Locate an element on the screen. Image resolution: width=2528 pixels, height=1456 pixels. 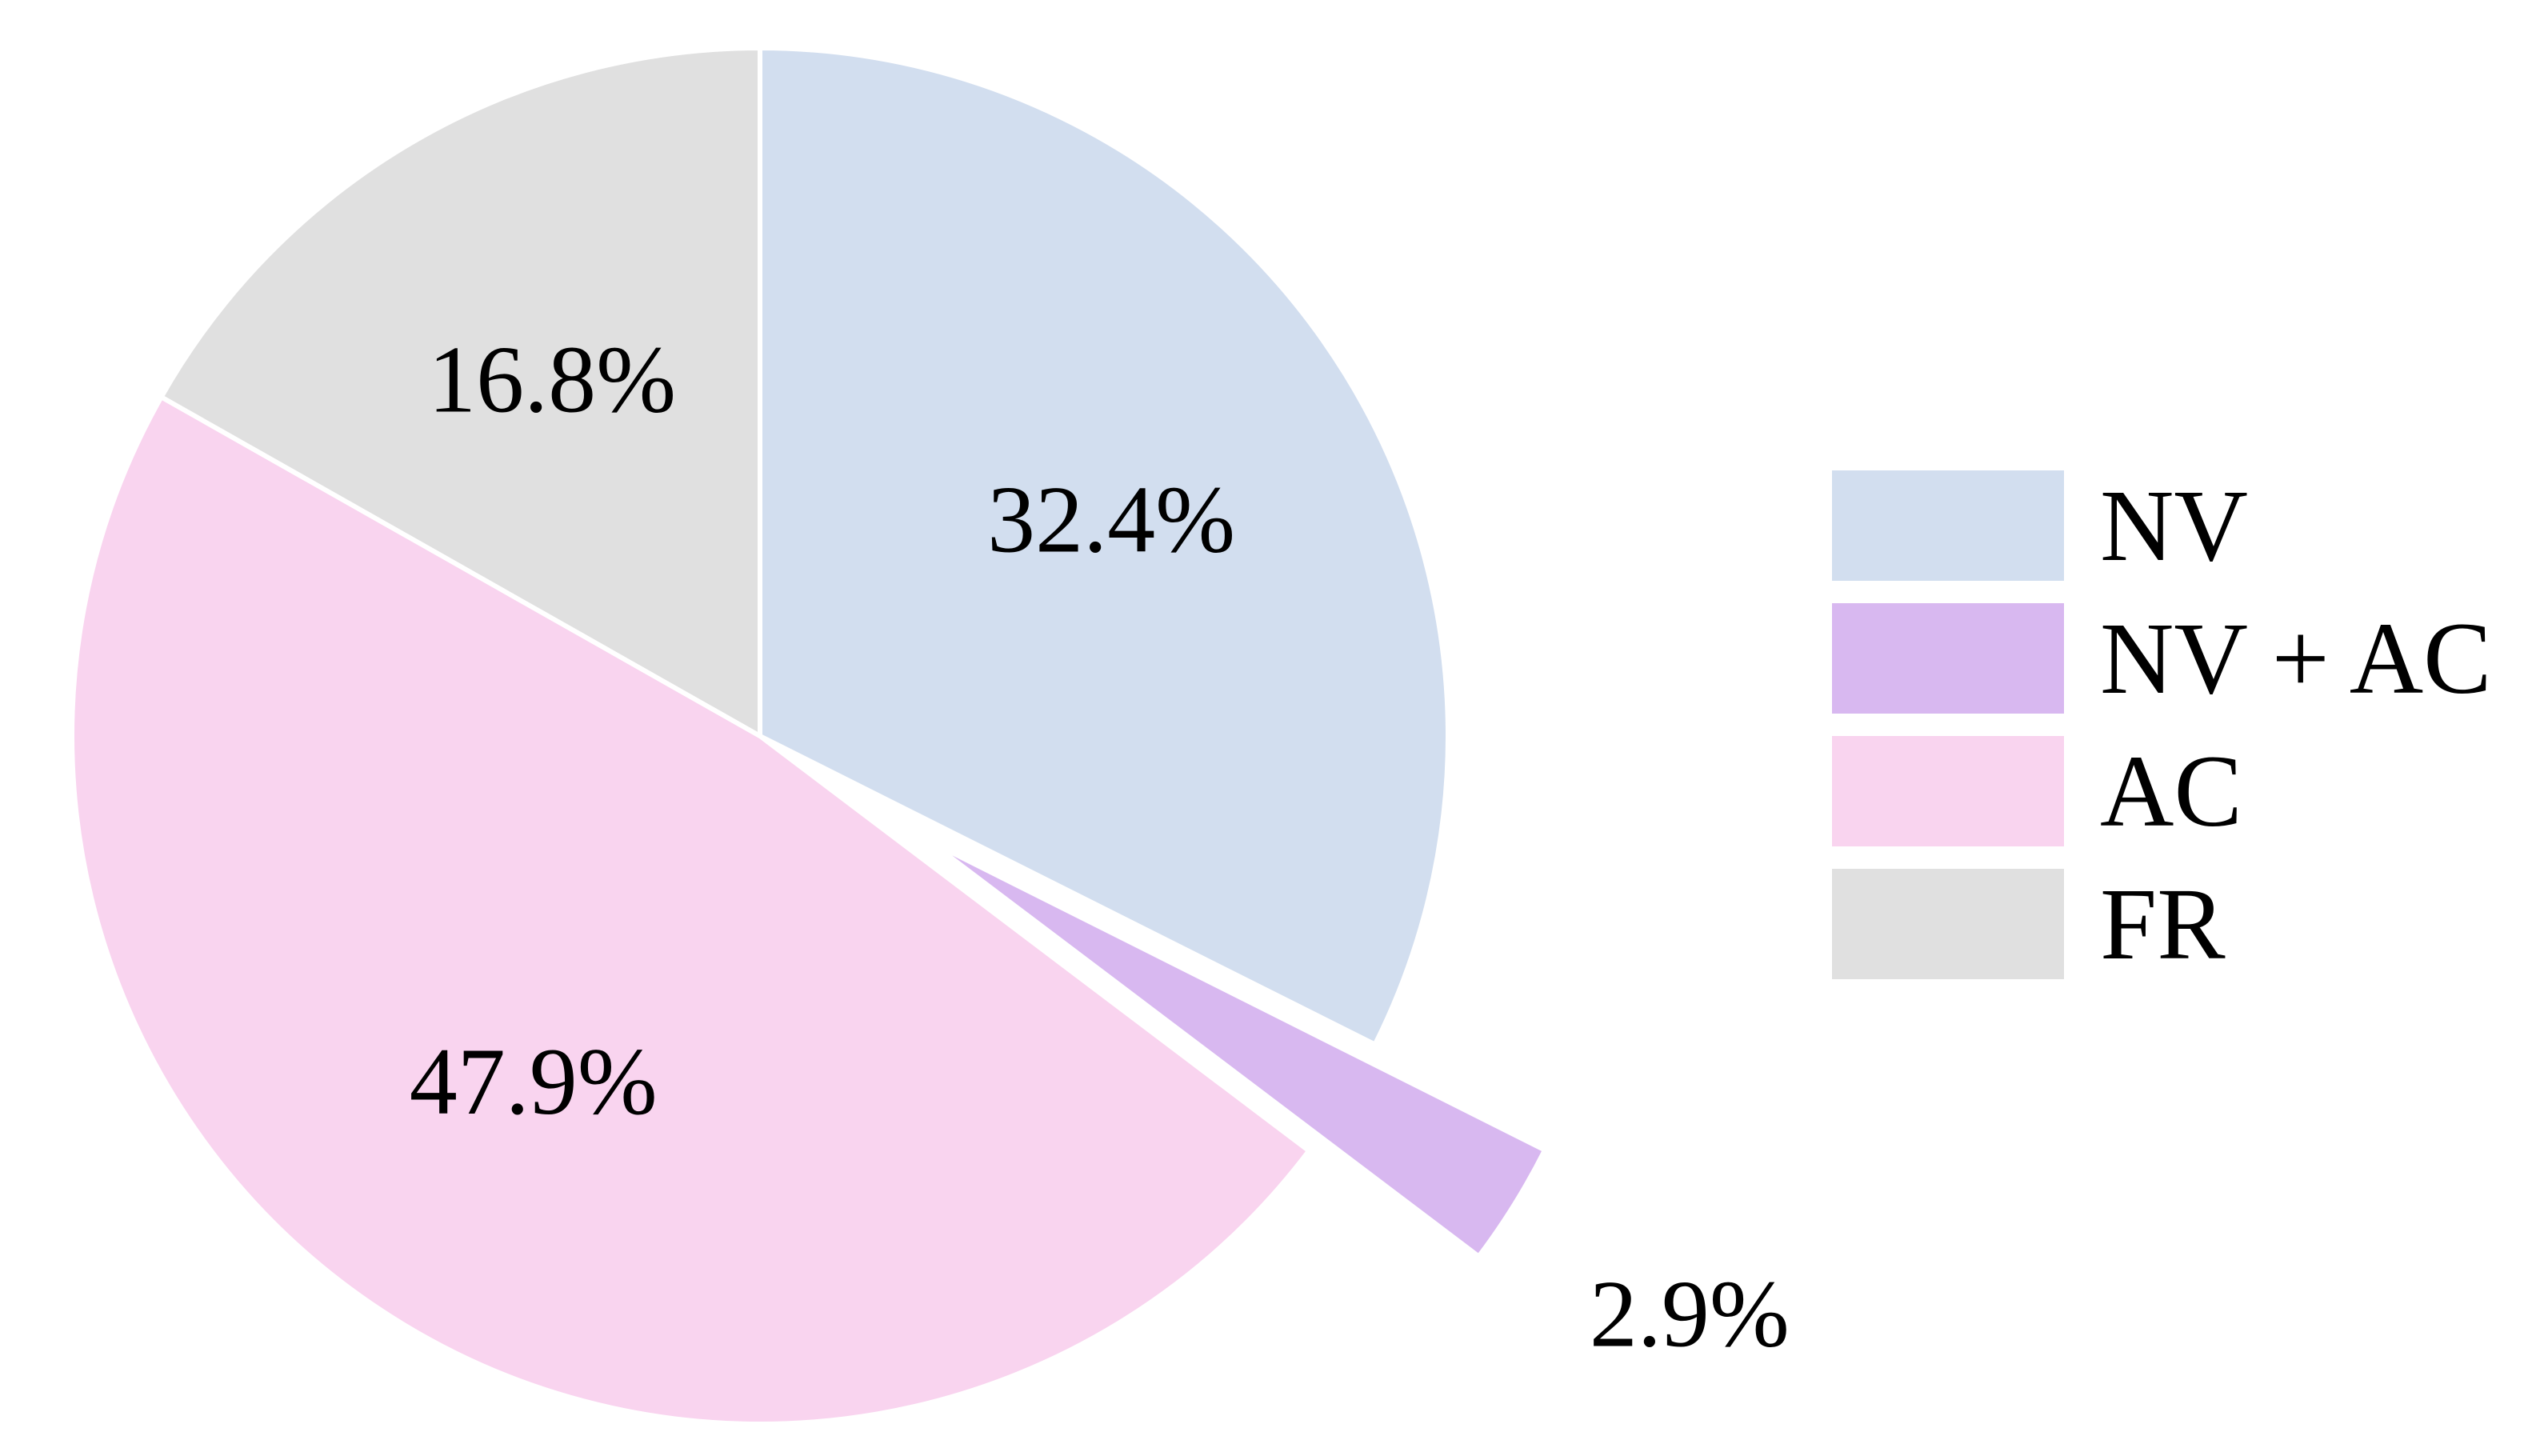
legend-item-nv: NV is located at coordinates (2040, 525).